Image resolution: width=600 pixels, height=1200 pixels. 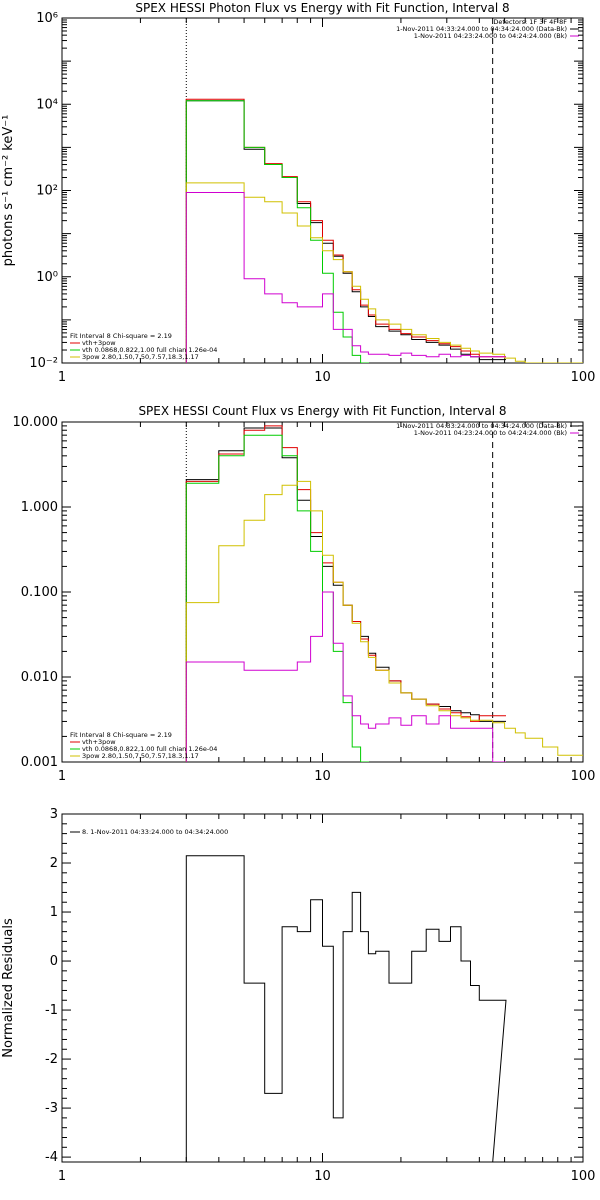 What do you see at coordinates (54, 814) in the screenshot?
I see `y-tick-label: 3` at bounding box center [54, 814].